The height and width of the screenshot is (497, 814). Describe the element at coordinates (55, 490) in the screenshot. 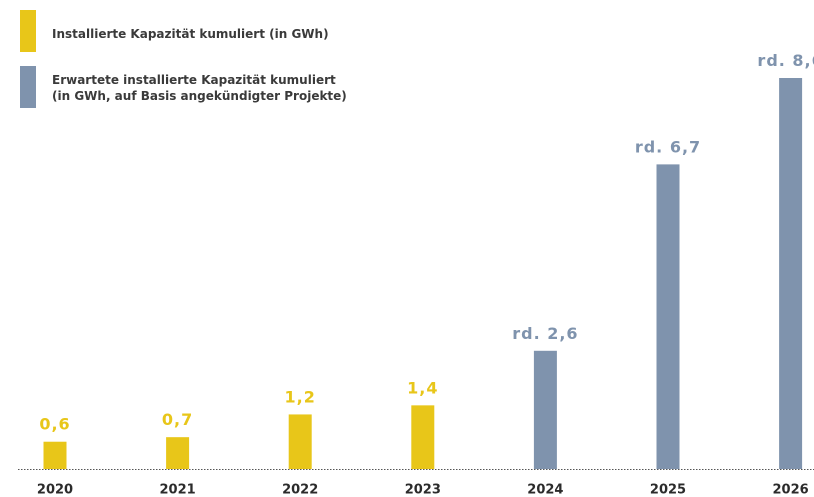

I see `x-tick-label: 2020` at that location.